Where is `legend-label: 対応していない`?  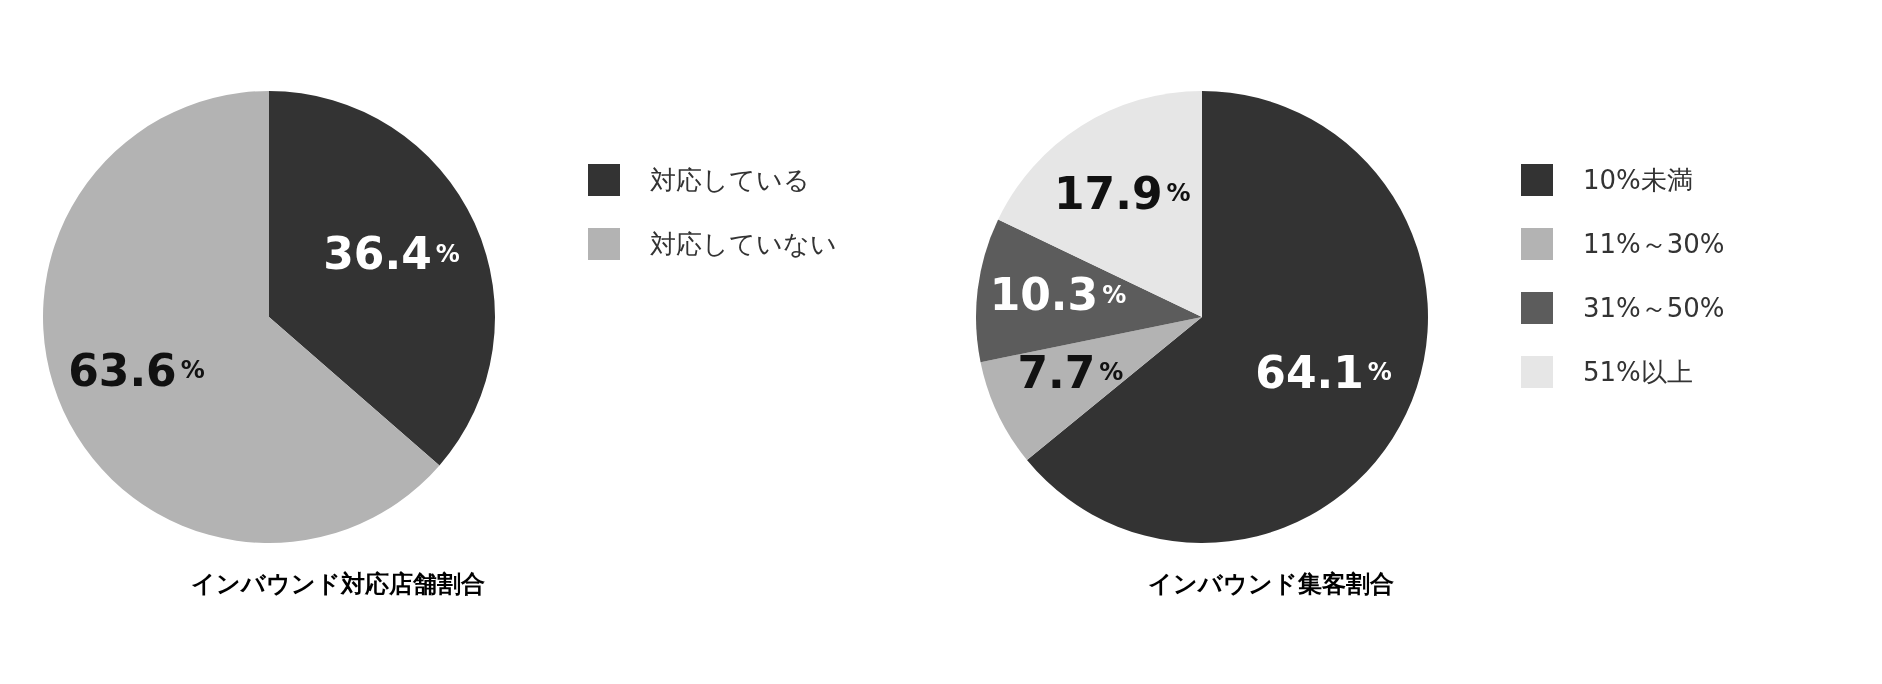
legend-label: 対応していない is located at coordinates (743, 244).